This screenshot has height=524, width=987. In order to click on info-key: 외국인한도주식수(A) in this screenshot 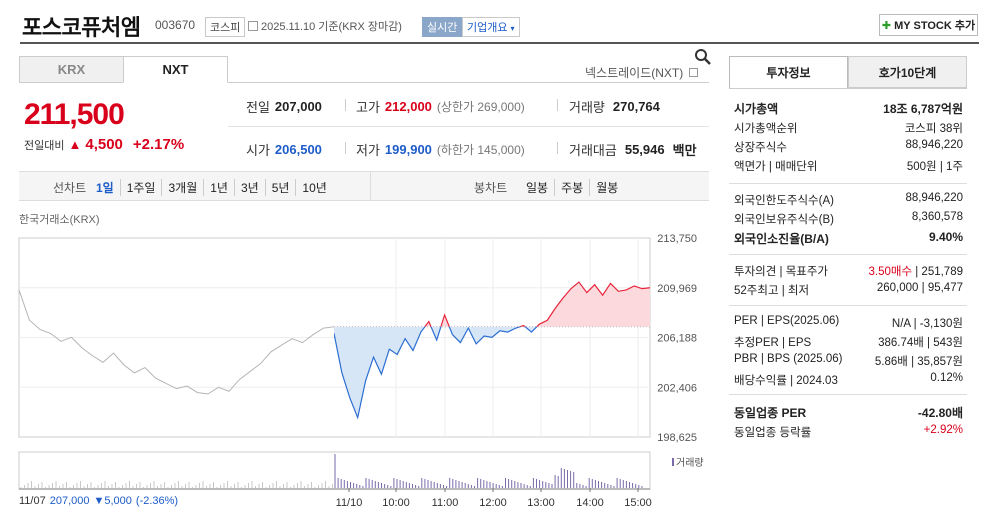, I will do `click(784, 201)`.